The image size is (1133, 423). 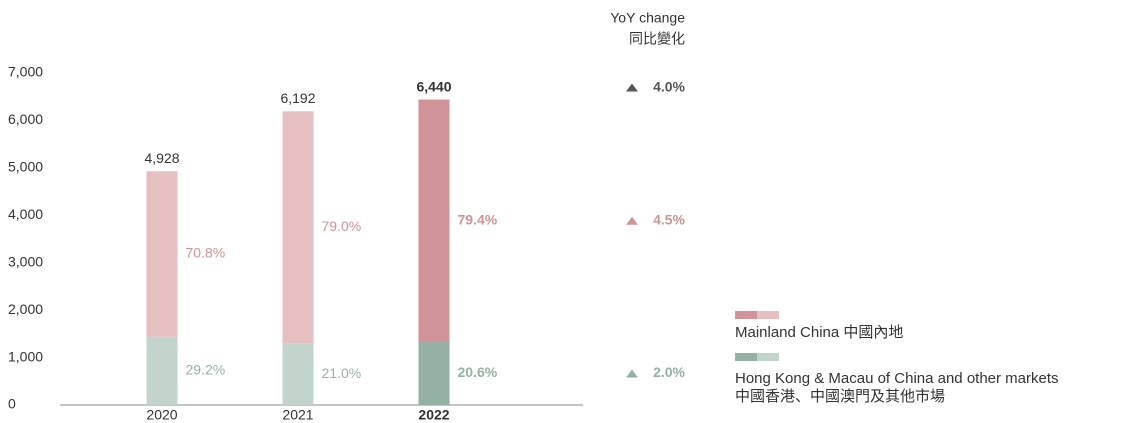 What do you see at coordinates (297, 98) in the screenshot?
I see `total-label: 6,192` at bounding box center [297, 98].